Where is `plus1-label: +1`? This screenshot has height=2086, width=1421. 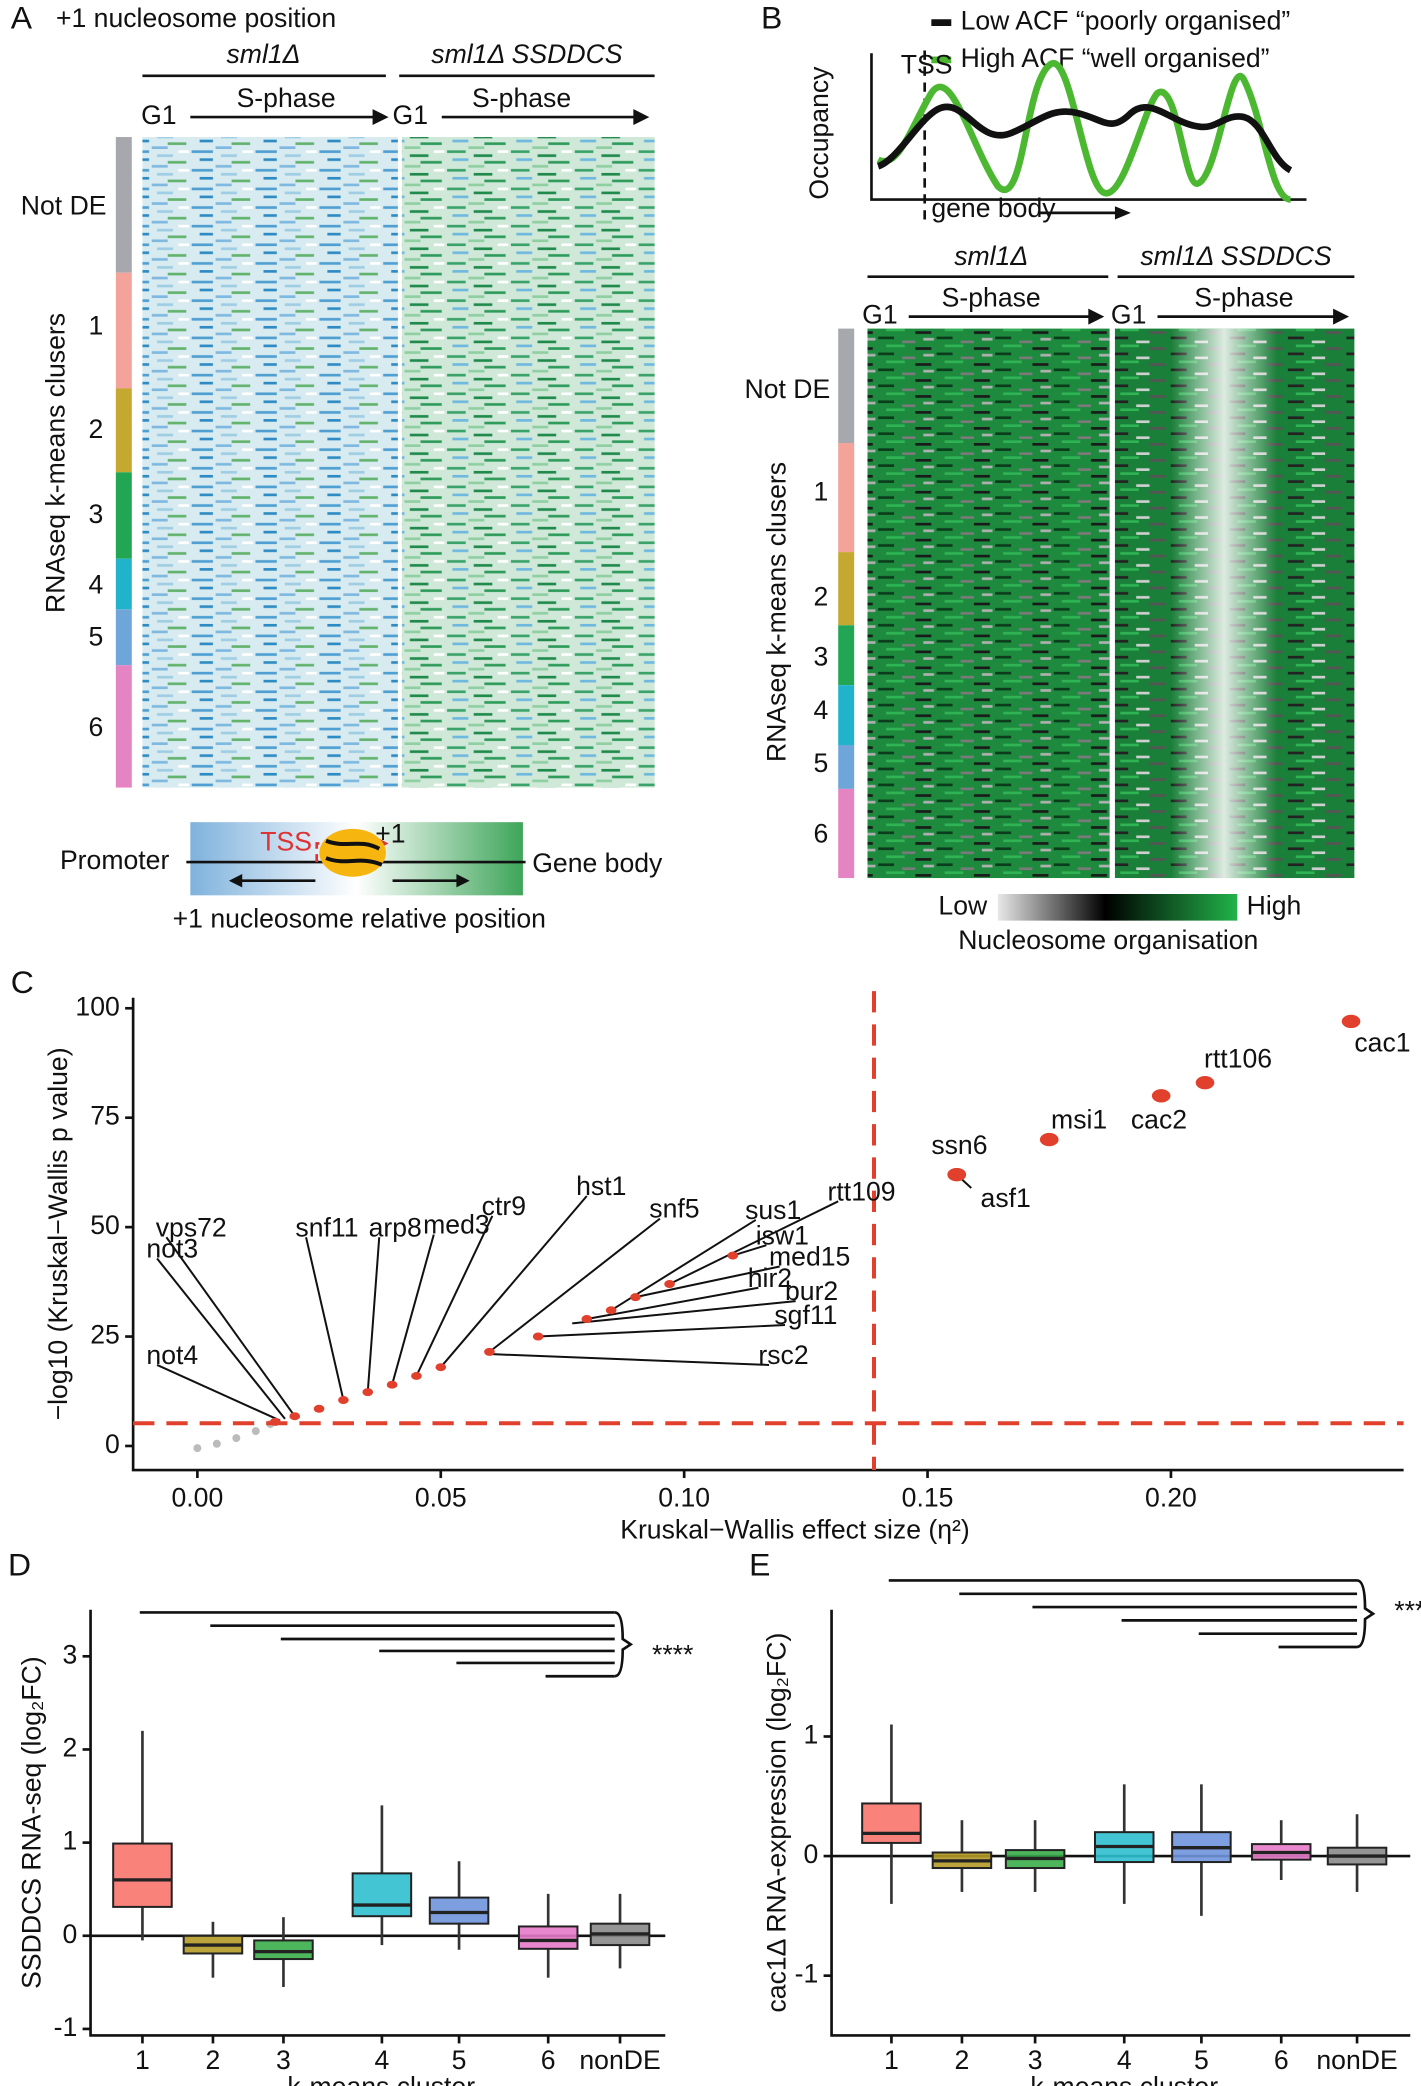
plus1-label: +1 is located at coordinates (390, 833).